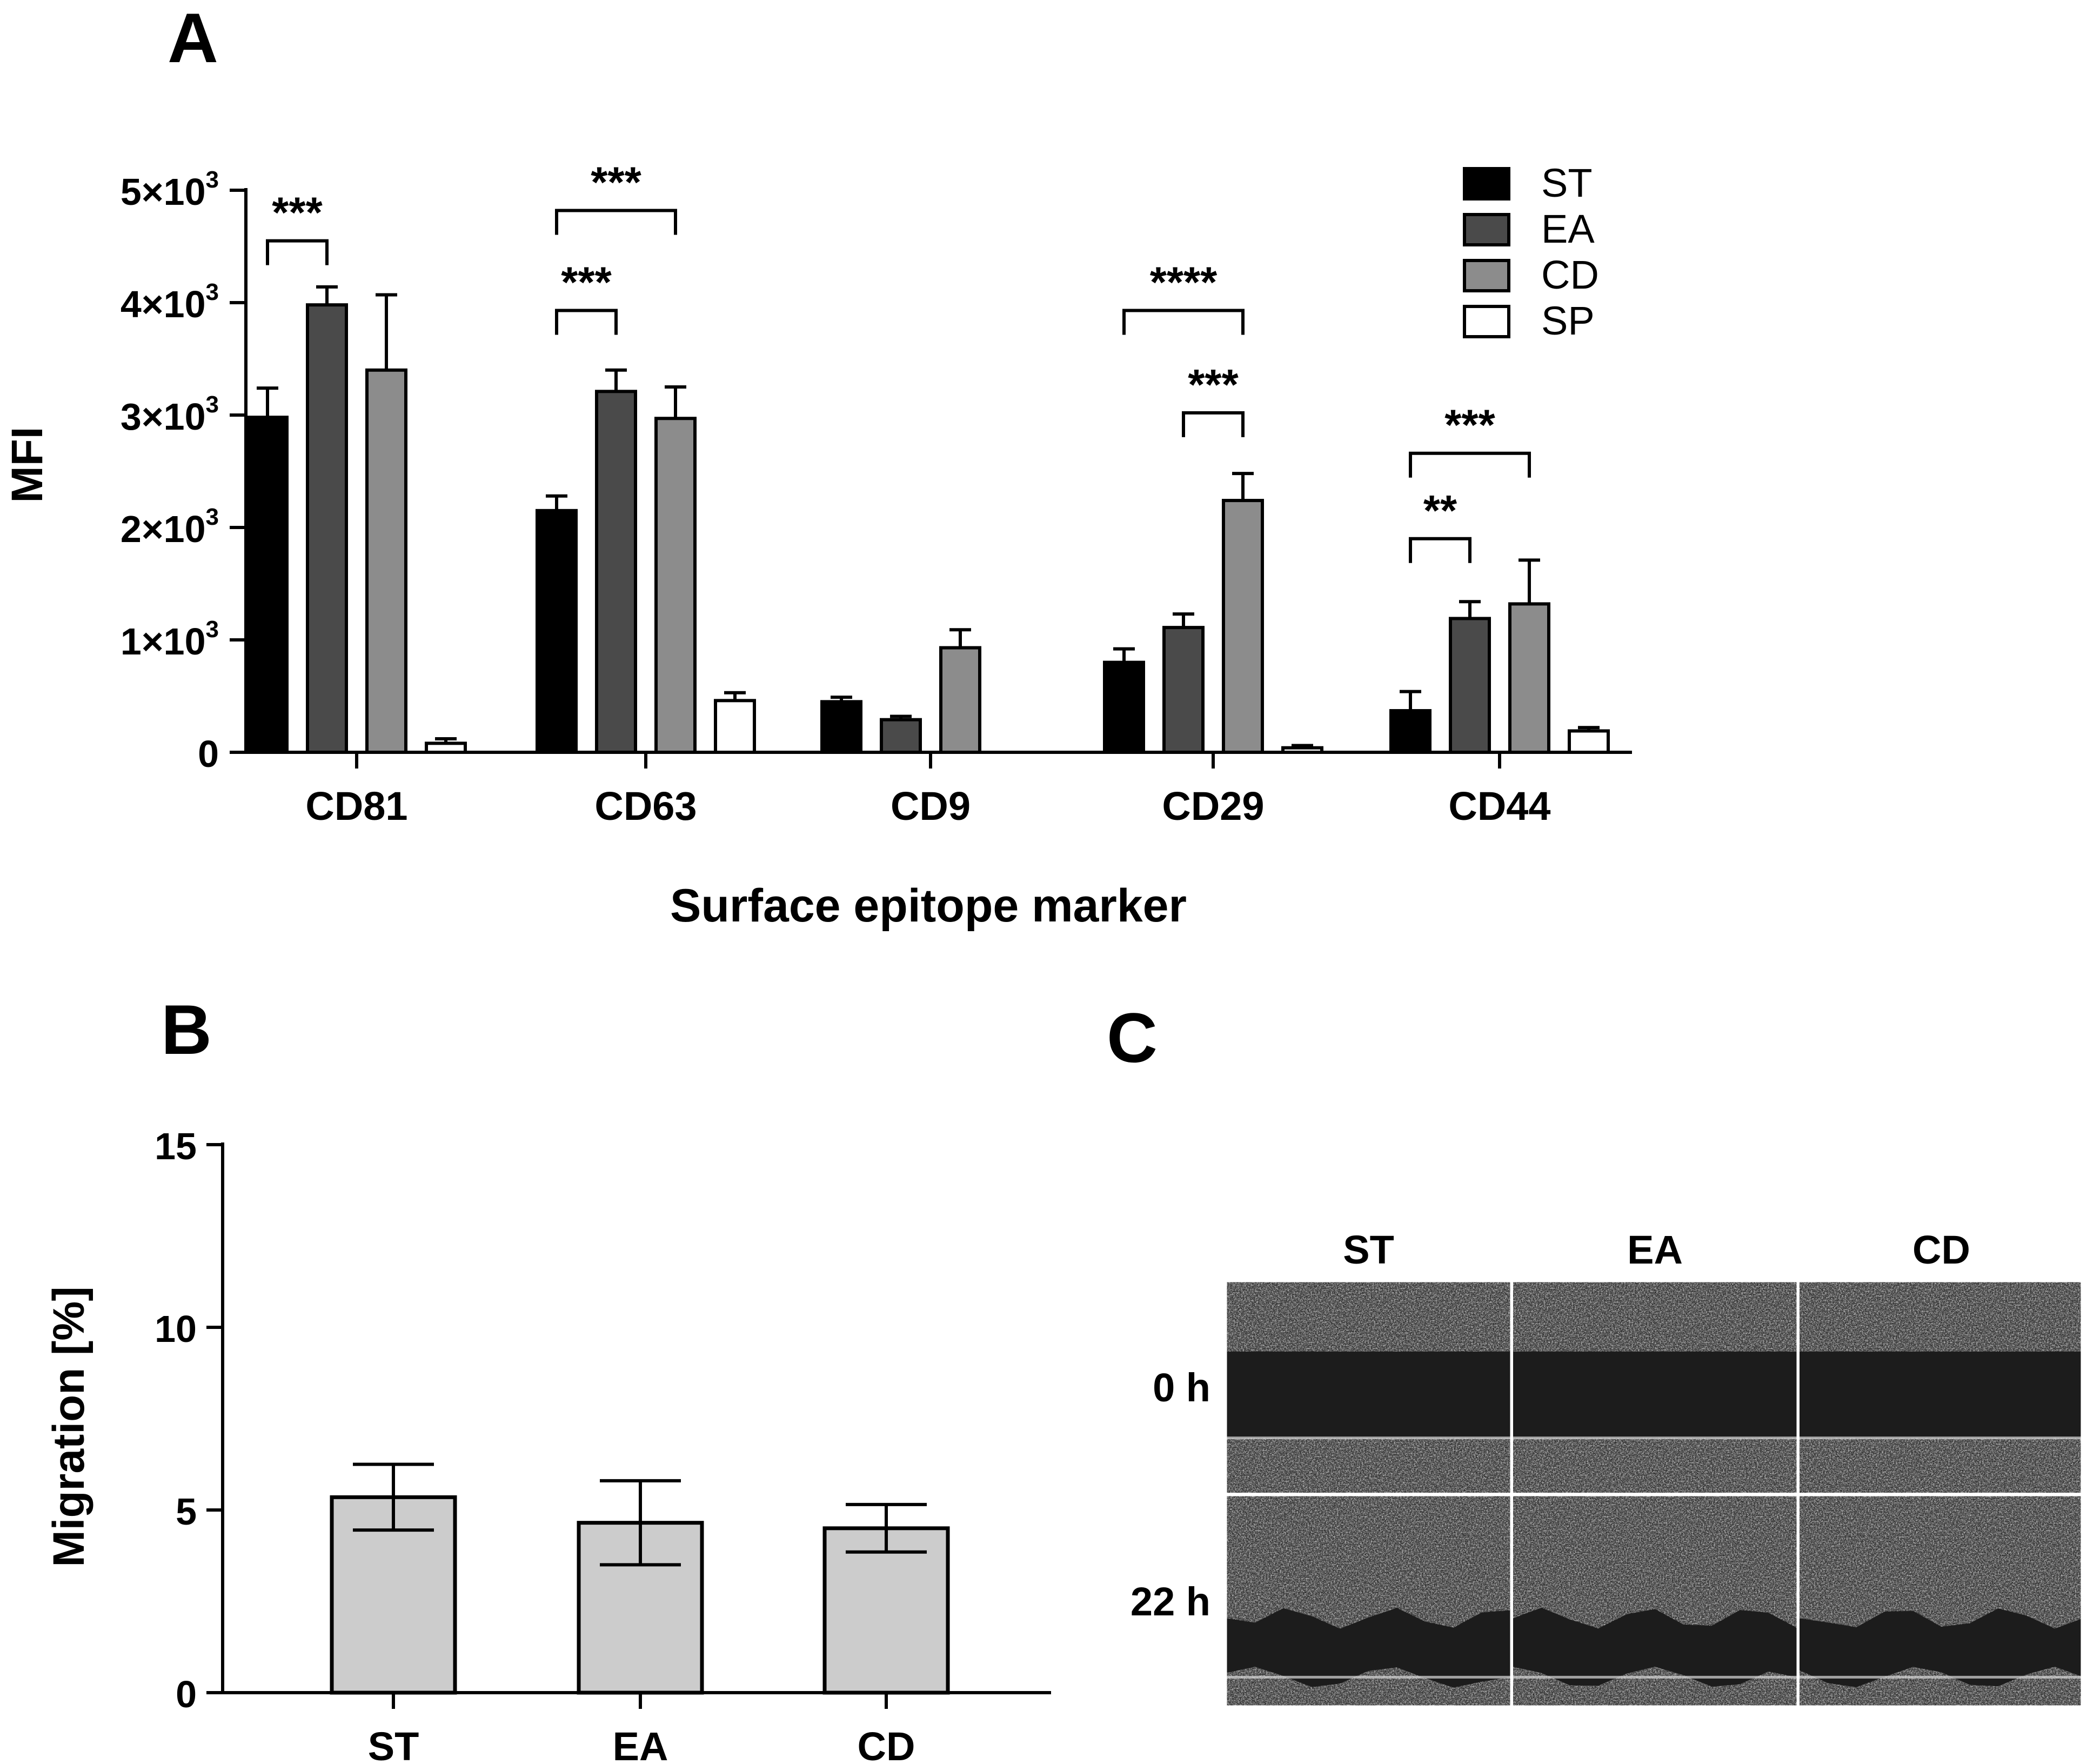 This screenshot has width=2087, height=1764. Describe the element at coordinates (1243, 626) in the screenshot. I see `bar-cd29-cd` at that location.